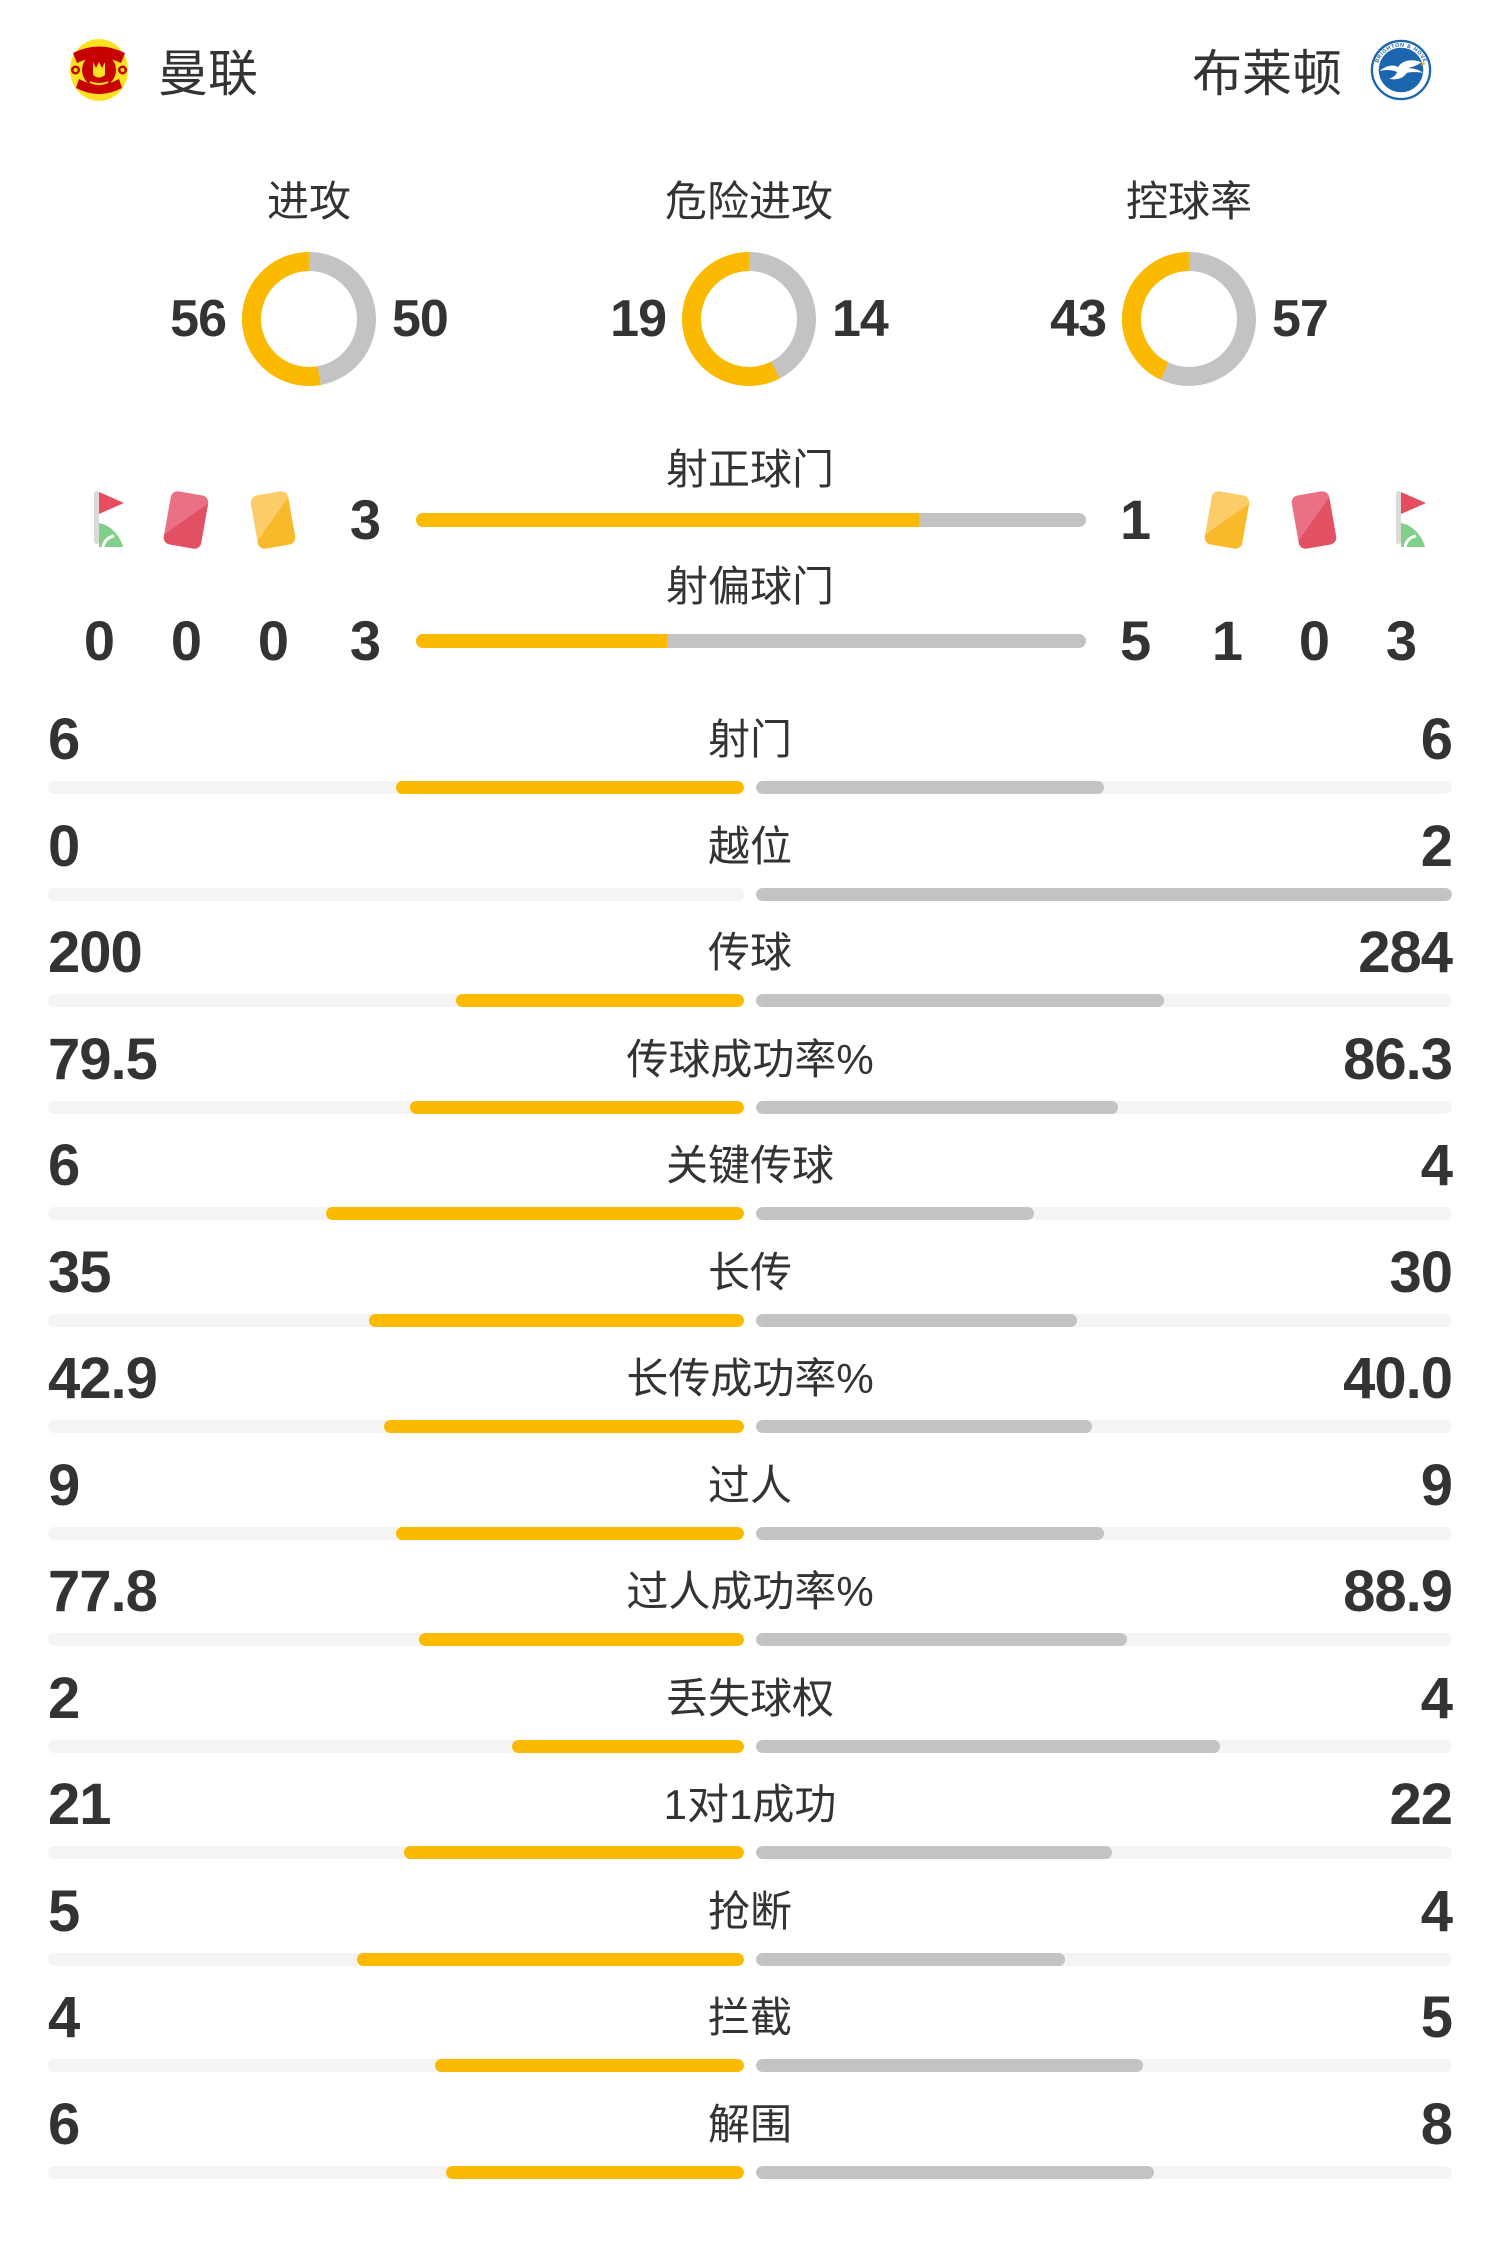  Describe the element at coordinates (1401, 85) in the screenshot. I see `svg-text: ALBION` at that location.